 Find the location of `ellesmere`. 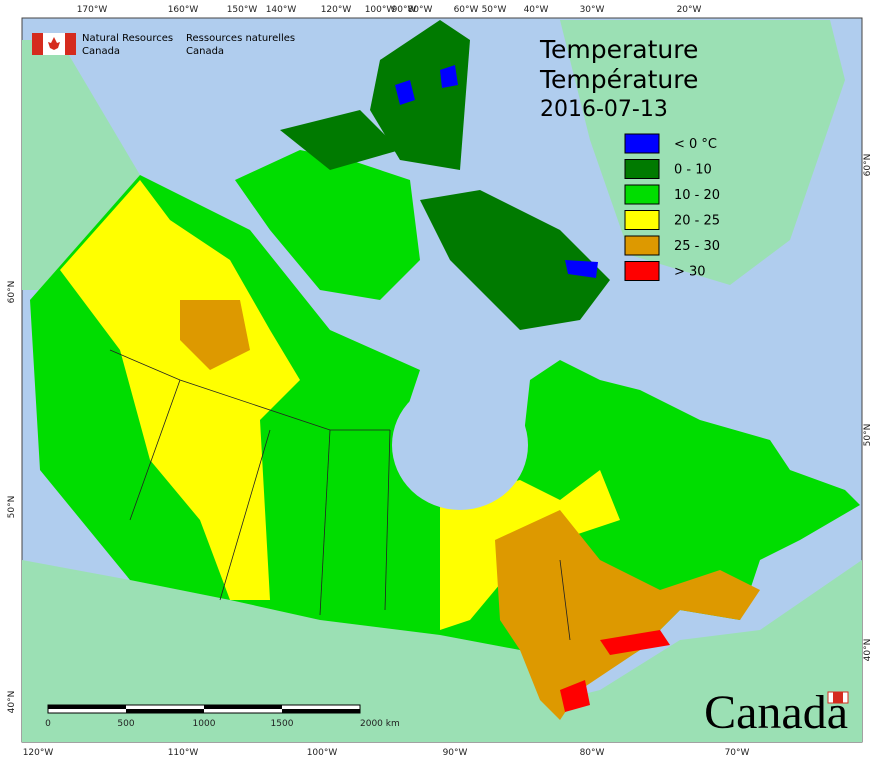

ellesmere is located at coordinates (420, 95).